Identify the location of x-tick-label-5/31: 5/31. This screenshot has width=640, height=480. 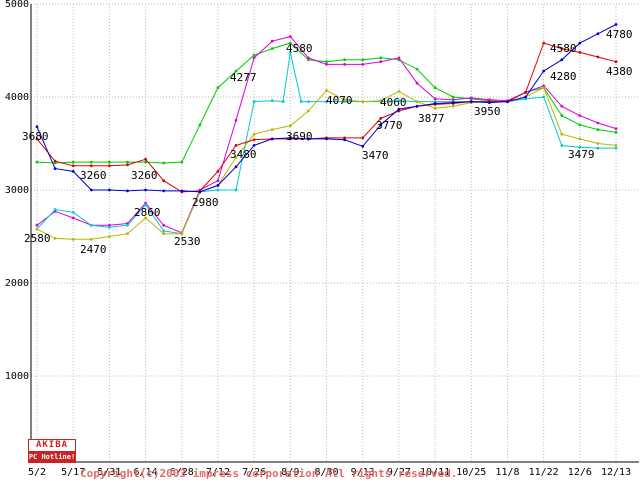
(109, 472).